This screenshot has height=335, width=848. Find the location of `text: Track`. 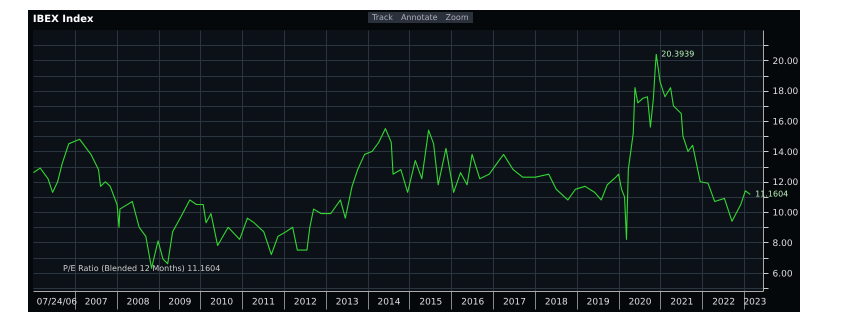

text: Track is located at coordinates (382, 17).